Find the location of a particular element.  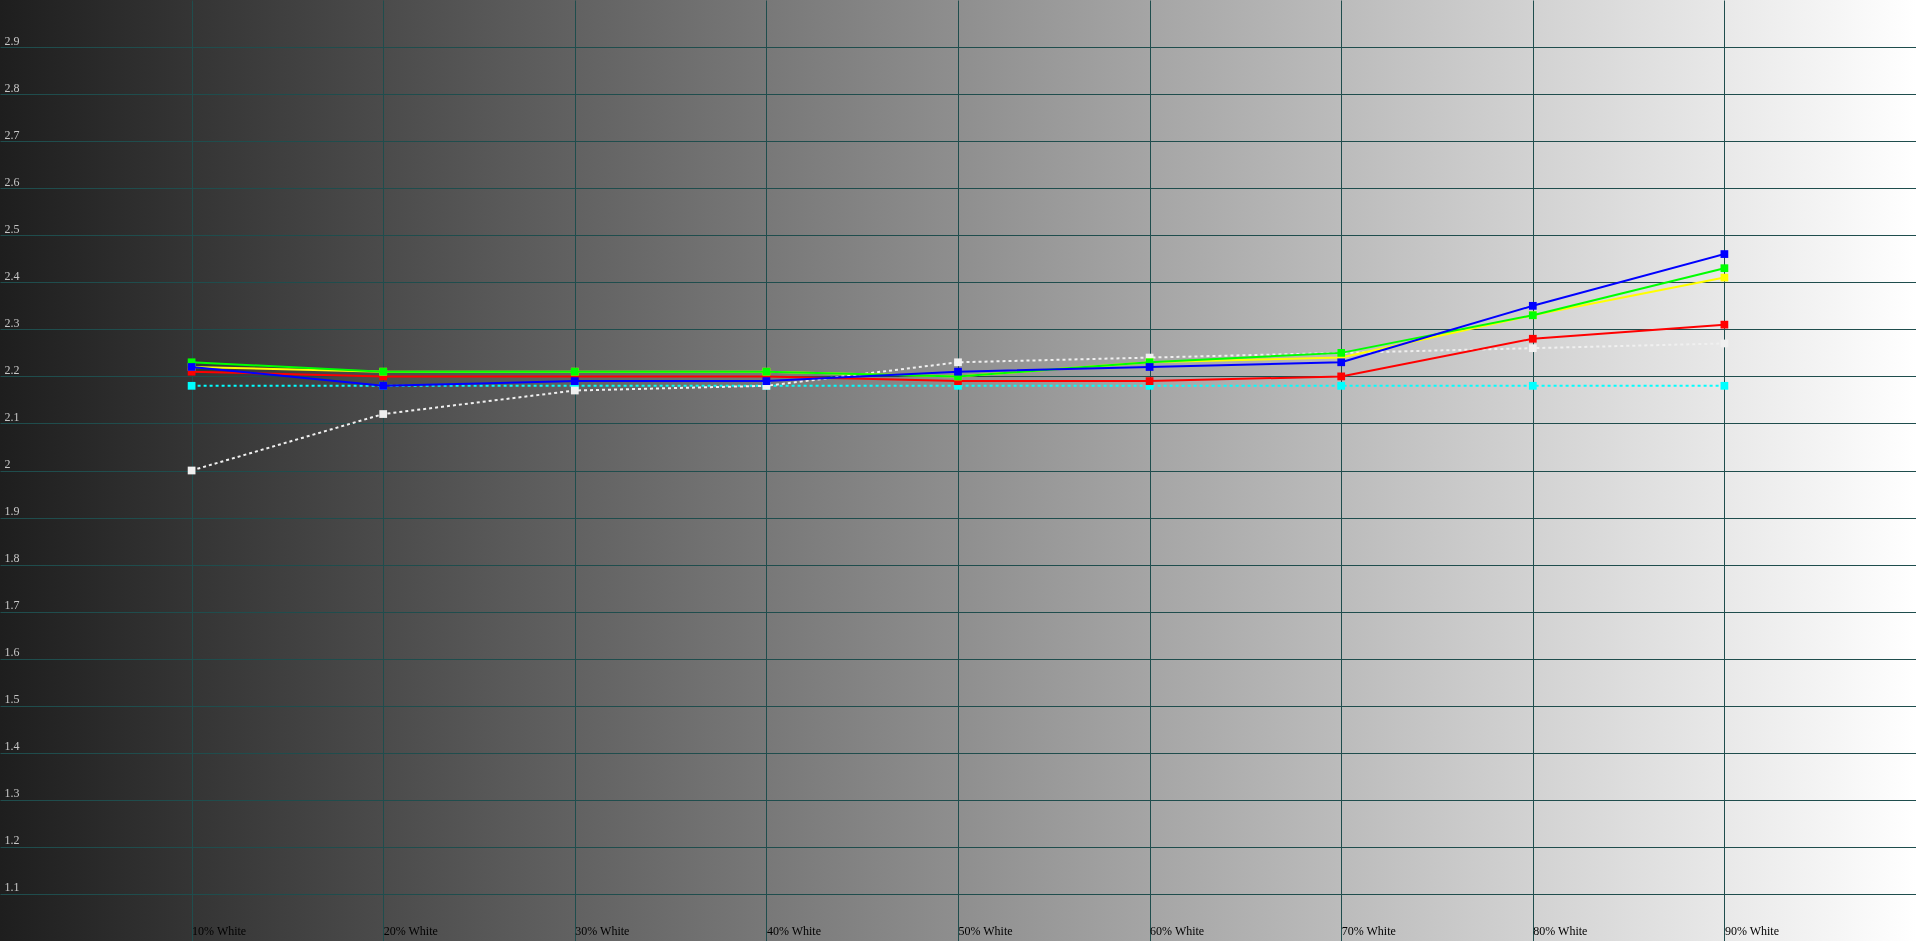

y-tick-label: 2.3 is located at coordinates (12, 322).